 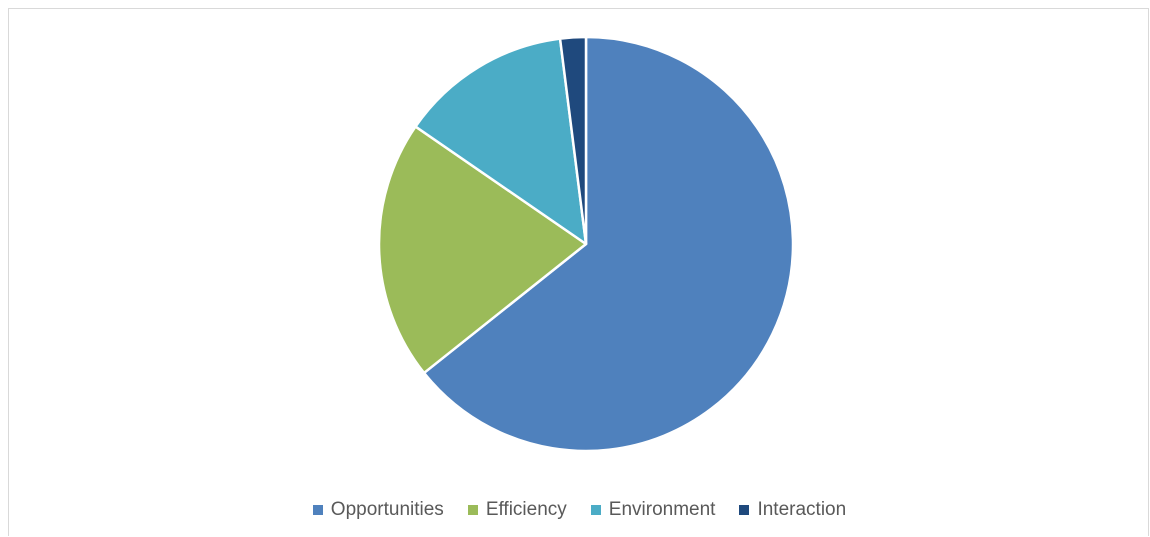 I want to click on pie-slice-interaction, so click(x=573, y=140).